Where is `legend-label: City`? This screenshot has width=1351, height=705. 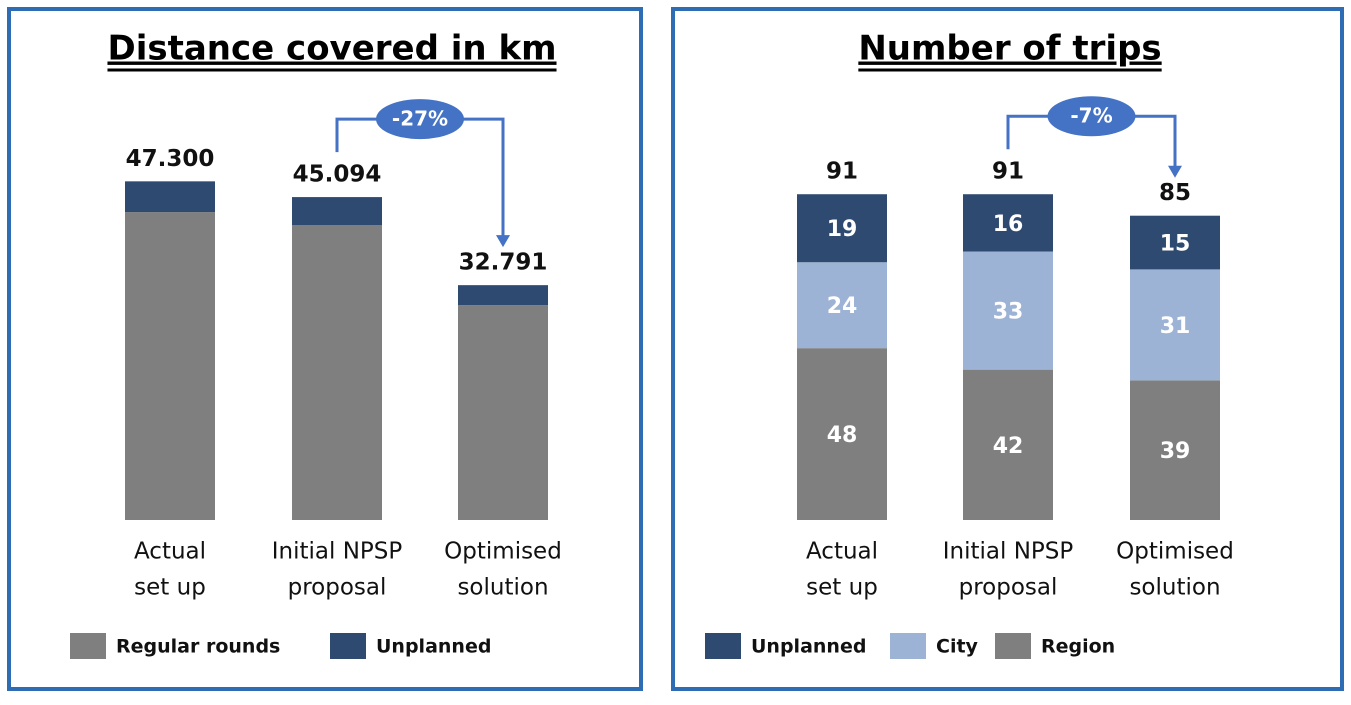
legend-label: City is located at coordinates (957, 647).